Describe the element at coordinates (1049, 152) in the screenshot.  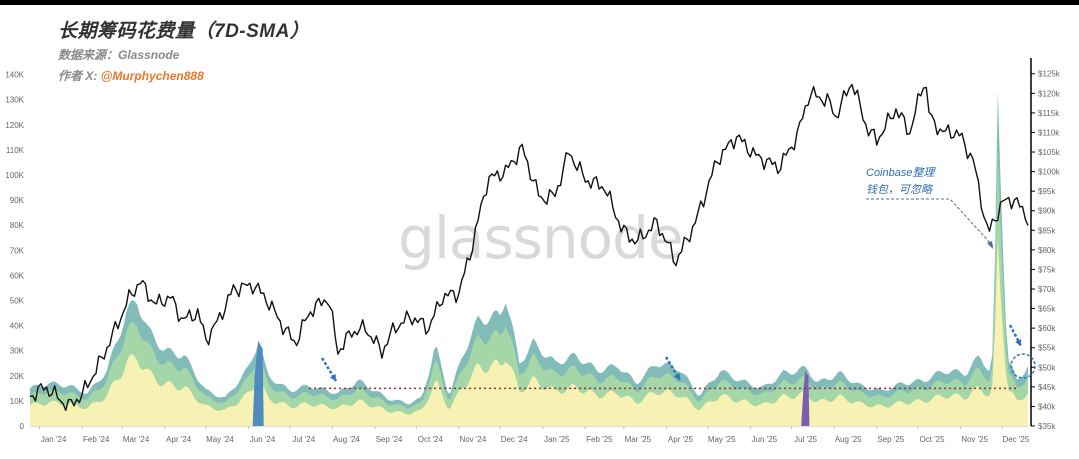
I see `y-right-tick-label: $105k` at that location.